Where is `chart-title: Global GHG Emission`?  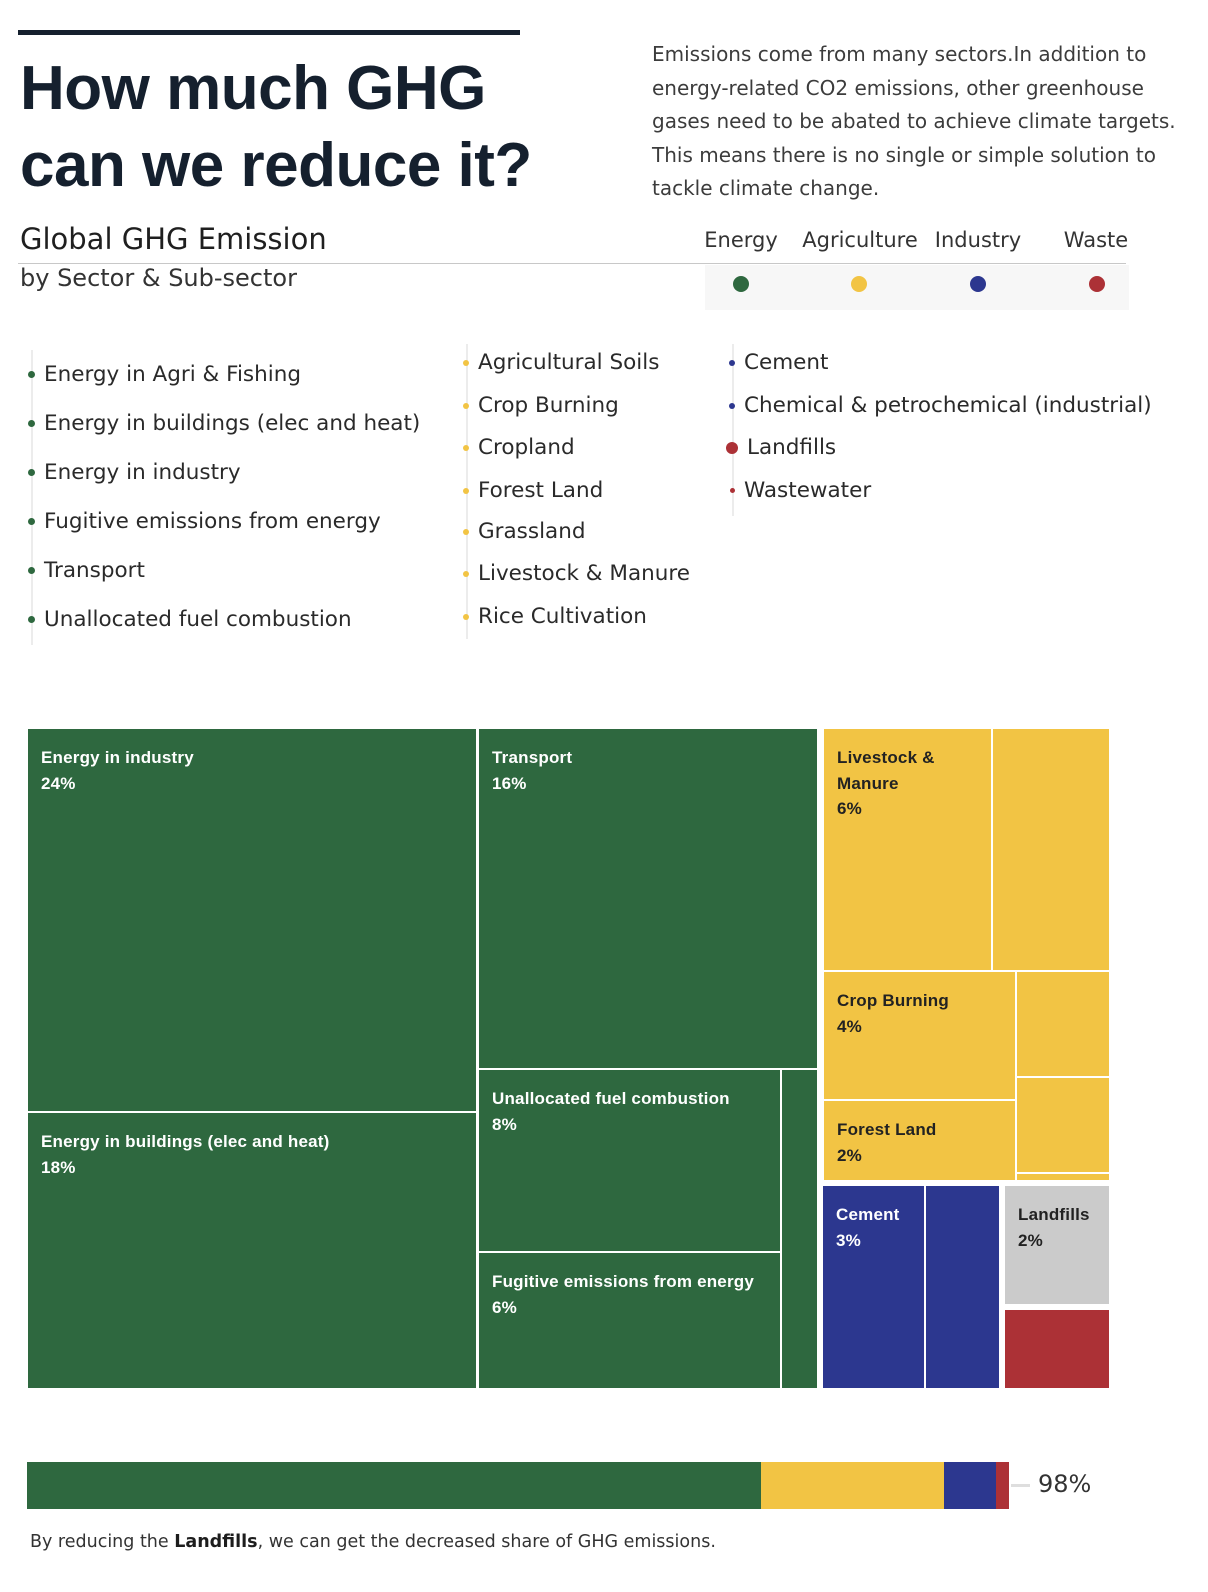 chart-title: Global GHG Emission is located at coordinates (173, 239).